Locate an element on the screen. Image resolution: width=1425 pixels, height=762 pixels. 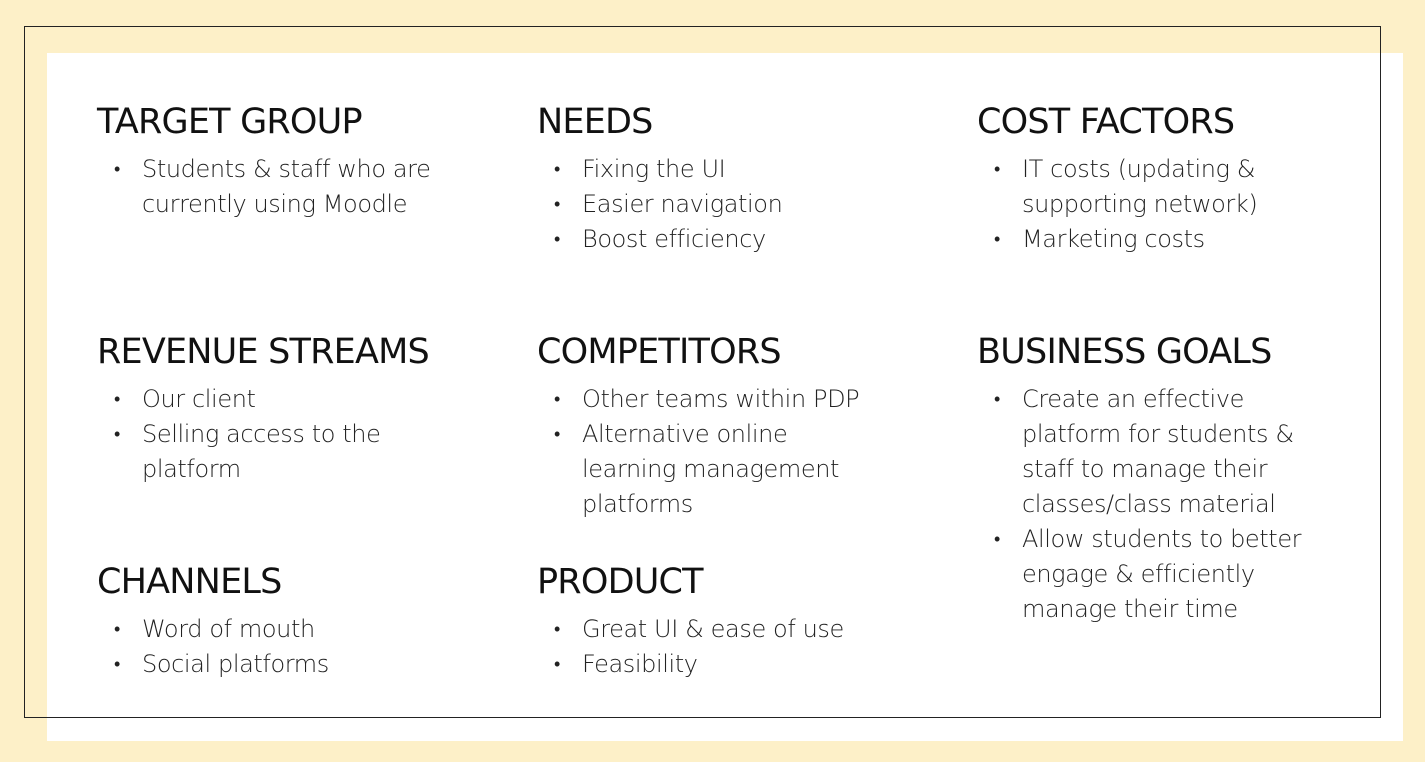
bullet-item: Selling access to the platform is located at coordinates (263, 452).